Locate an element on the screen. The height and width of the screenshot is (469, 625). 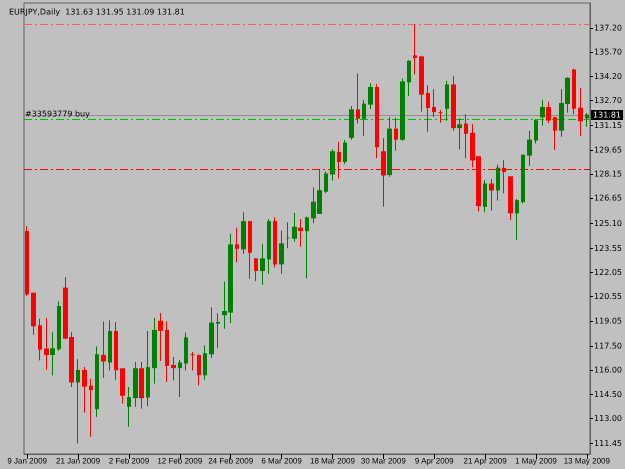
x-tick-label: 2 Feb 2009 is located at coordinates (129, 461).